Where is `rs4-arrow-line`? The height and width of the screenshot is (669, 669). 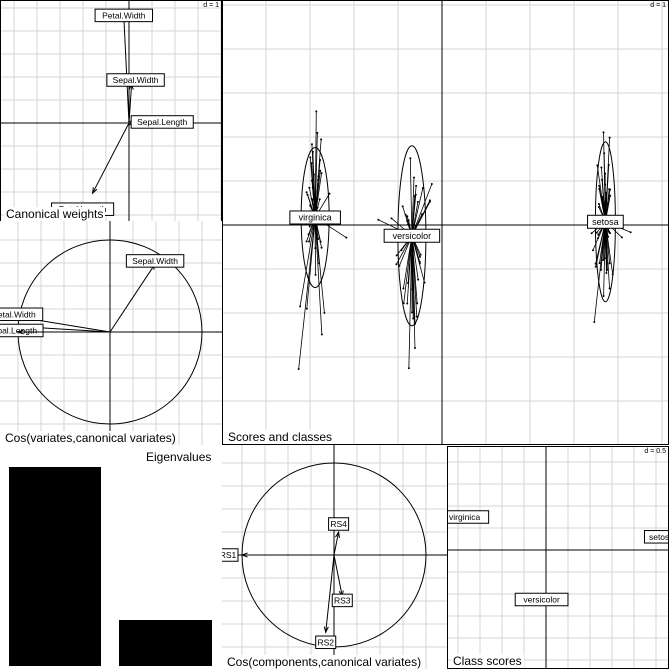 rs4-arrow-line is located at coordinates (336, 543).